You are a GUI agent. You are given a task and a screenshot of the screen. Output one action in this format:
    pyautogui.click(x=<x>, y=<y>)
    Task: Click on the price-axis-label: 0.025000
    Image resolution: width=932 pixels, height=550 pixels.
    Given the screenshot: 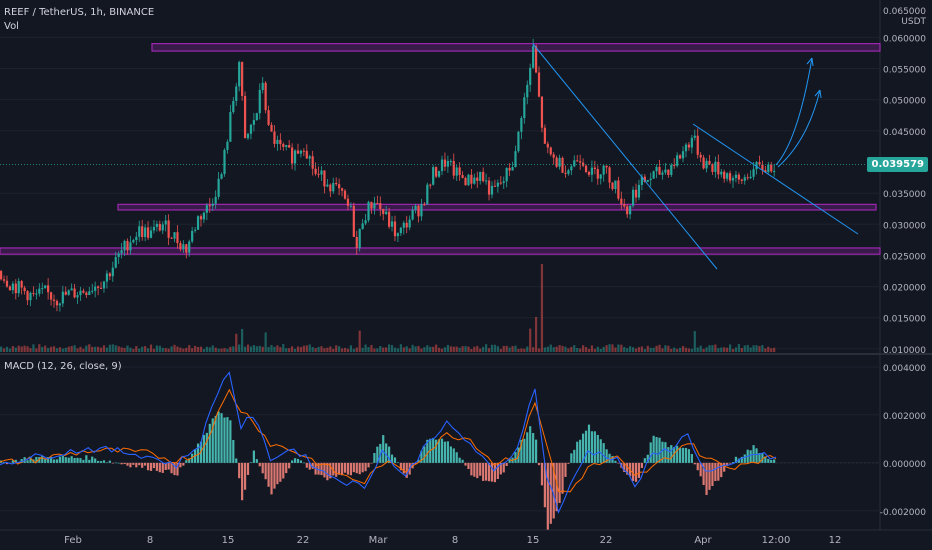 What is the action you would take?
    pyautogui.click(x=904, y=257)
    